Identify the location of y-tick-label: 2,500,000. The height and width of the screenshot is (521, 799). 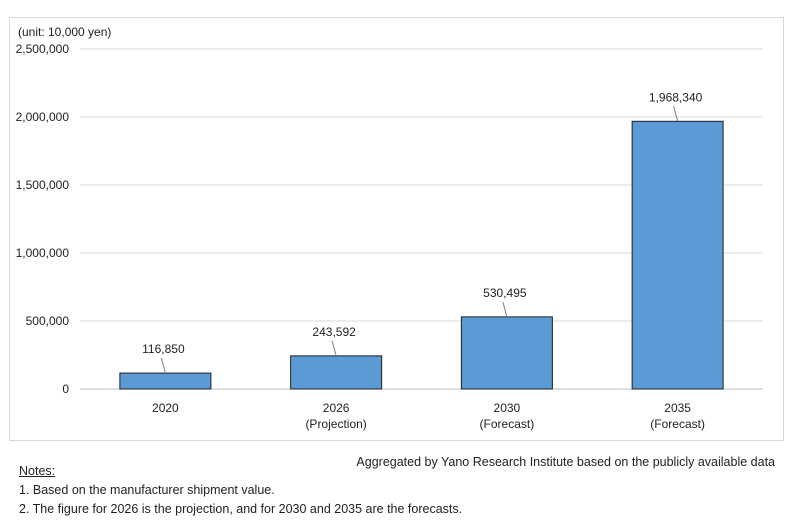
(43, 49).